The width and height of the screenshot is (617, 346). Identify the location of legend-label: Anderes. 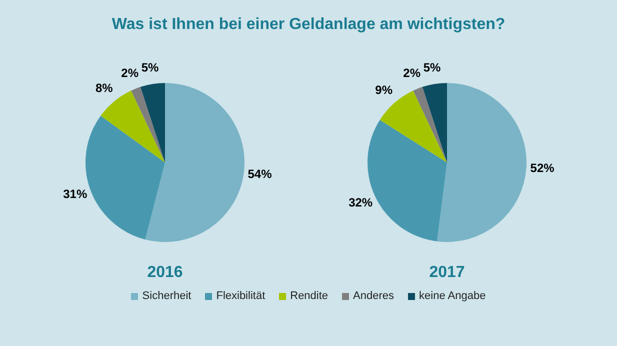
(373, 296).